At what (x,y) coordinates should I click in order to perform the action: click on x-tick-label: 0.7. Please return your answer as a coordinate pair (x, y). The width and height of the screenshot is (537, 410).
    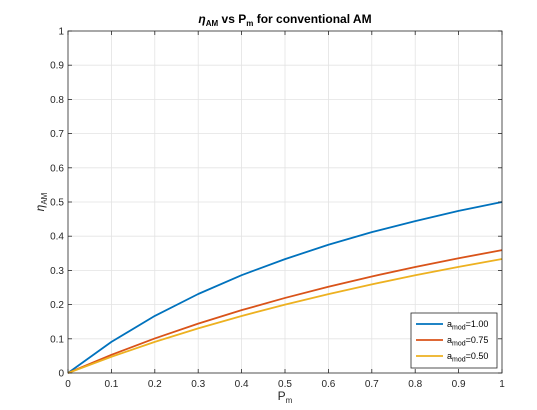
    Looking at the image, I should click on (372, 384).